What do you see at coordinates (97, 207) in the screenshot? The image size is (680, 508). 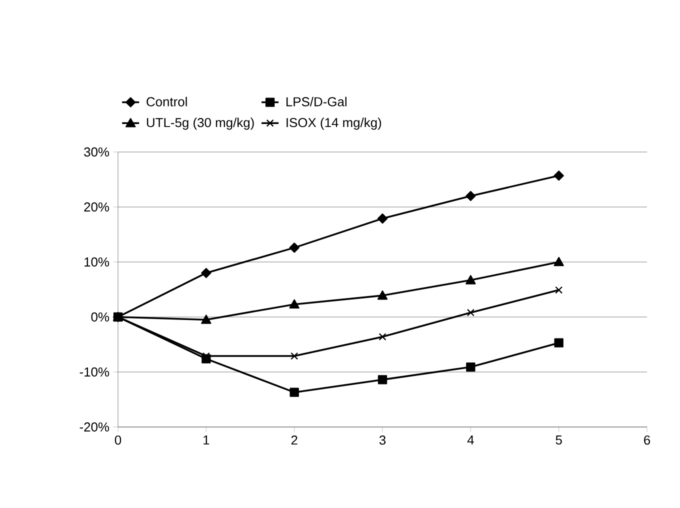 I see `y-tick-label: 20%` at bounding box center [97, 207].